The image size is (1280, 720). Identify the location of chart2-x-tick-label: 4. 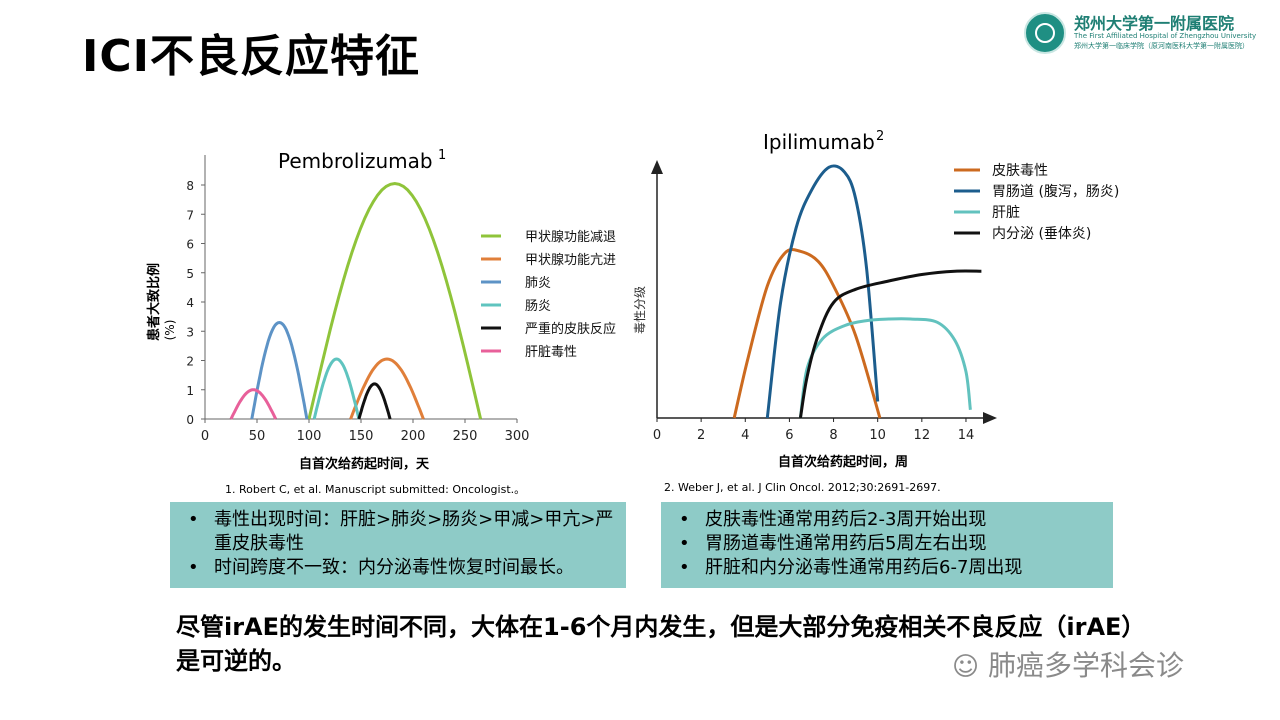
(745, 435).